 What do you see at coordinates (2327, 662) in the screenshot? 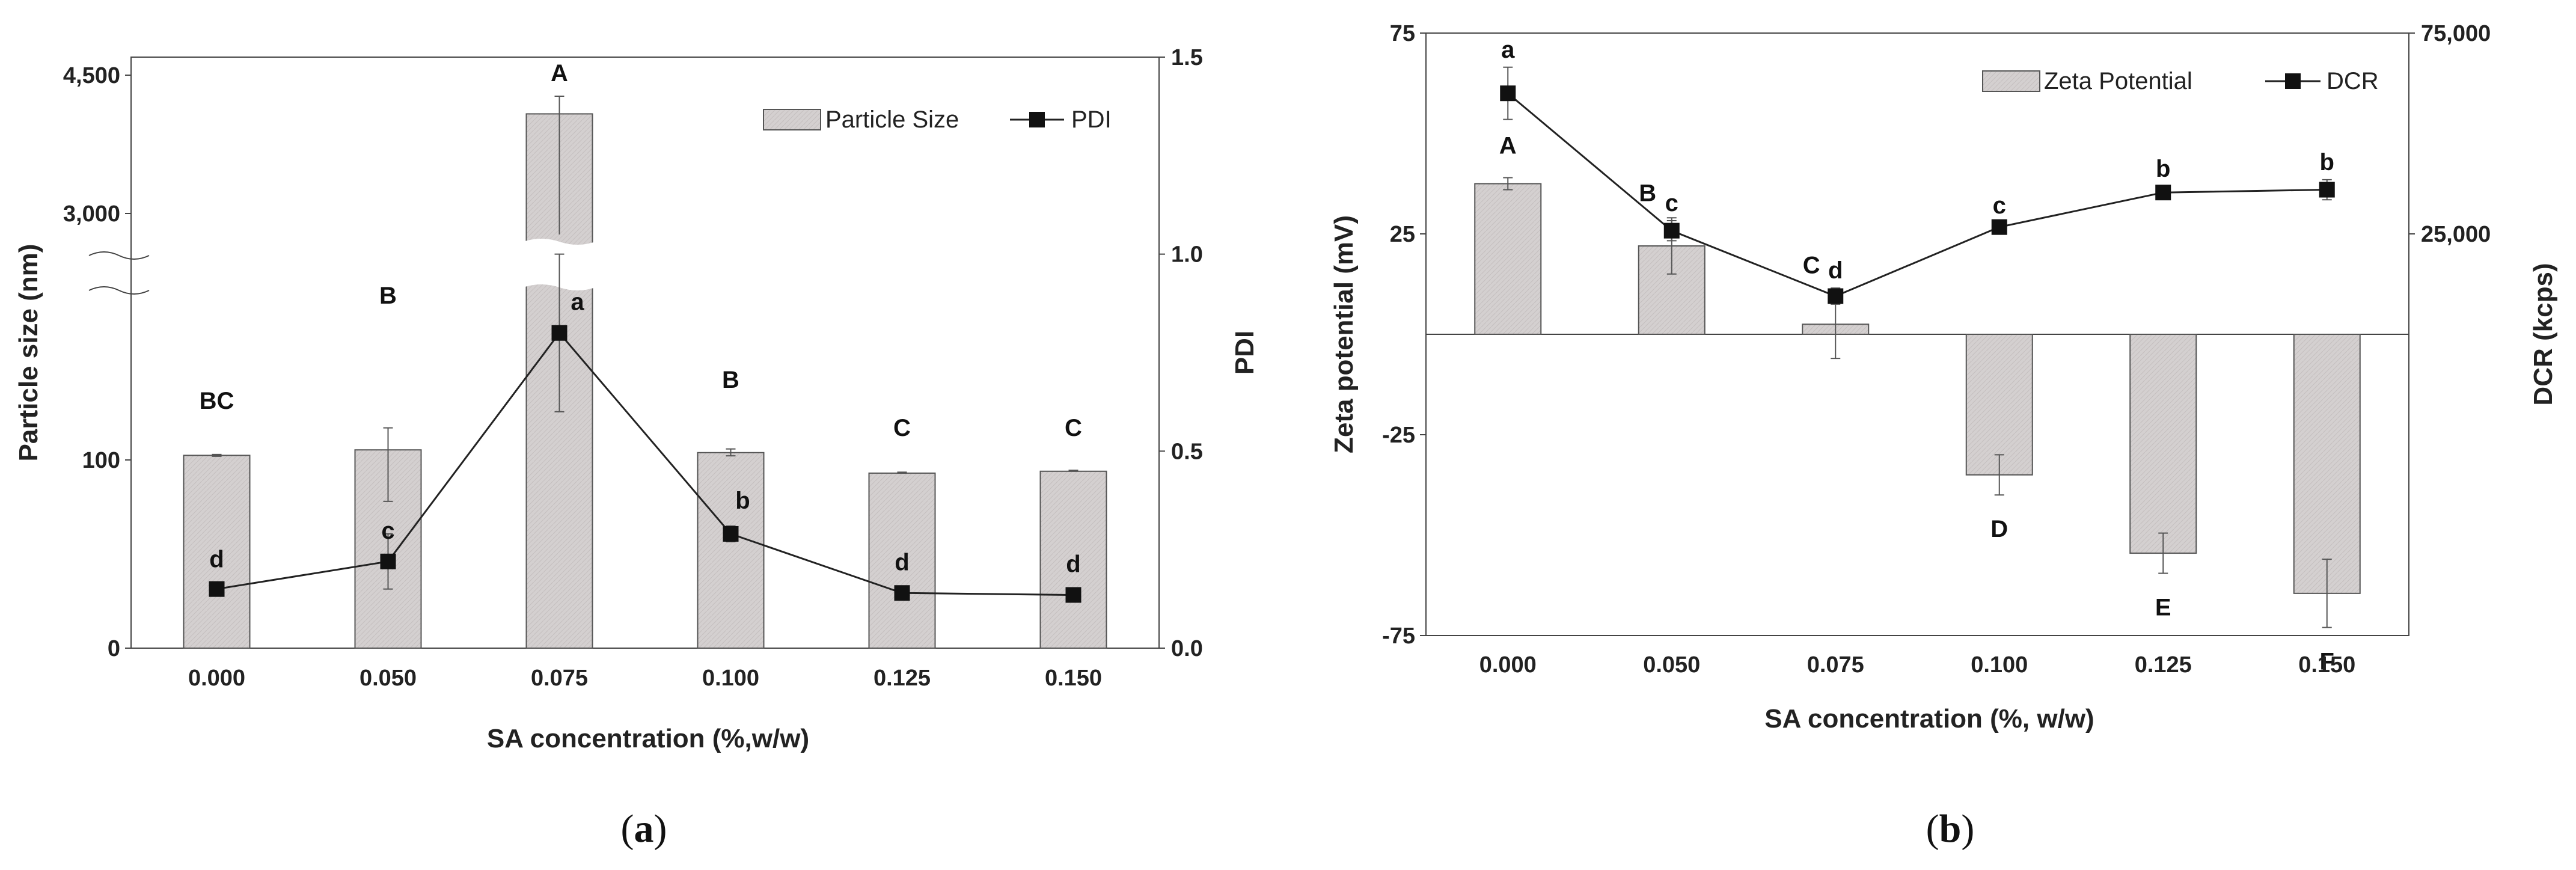
I see `zeta-significance-letter: F` at bounding box center [2327, 662].